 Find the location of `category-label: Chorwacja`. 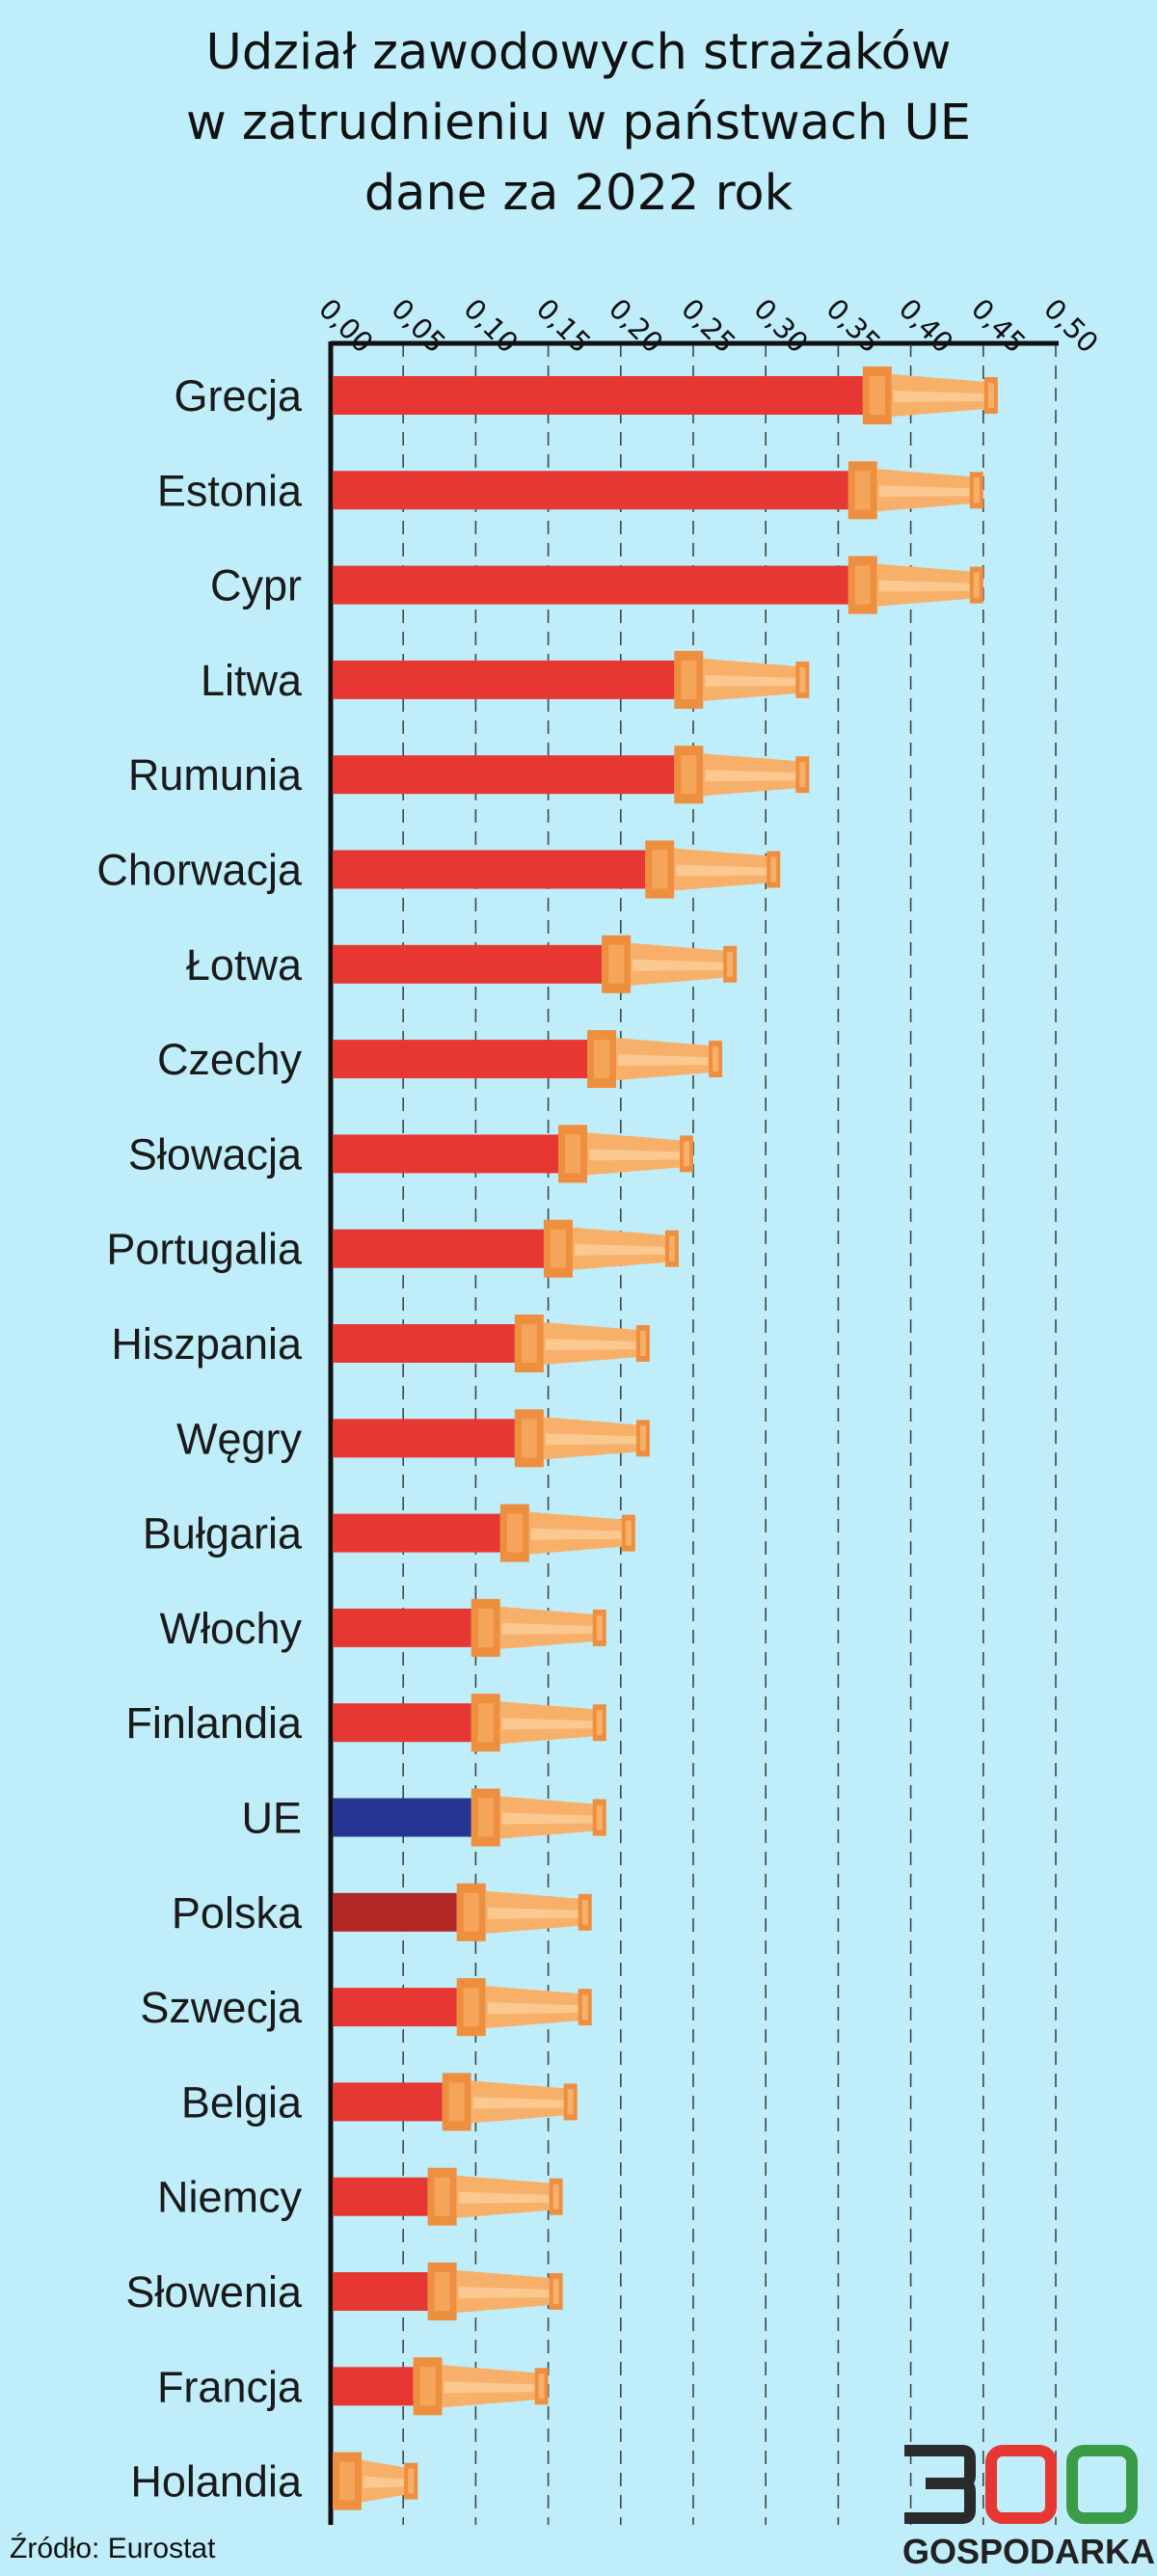

category-label: Chorwacja is located at coordinates (199, 870).